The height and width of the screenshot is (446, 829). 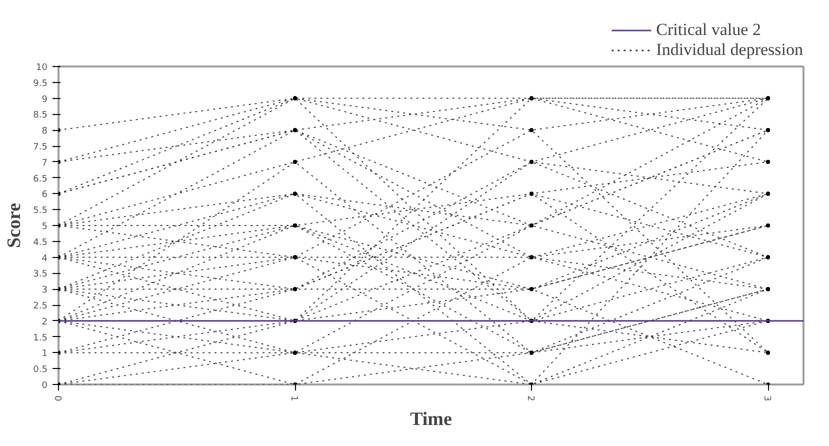 What do you see at coordinates (45, 354) in the screenshot?
I see `y-tick-label: 1` at bounding box center [45, 354].